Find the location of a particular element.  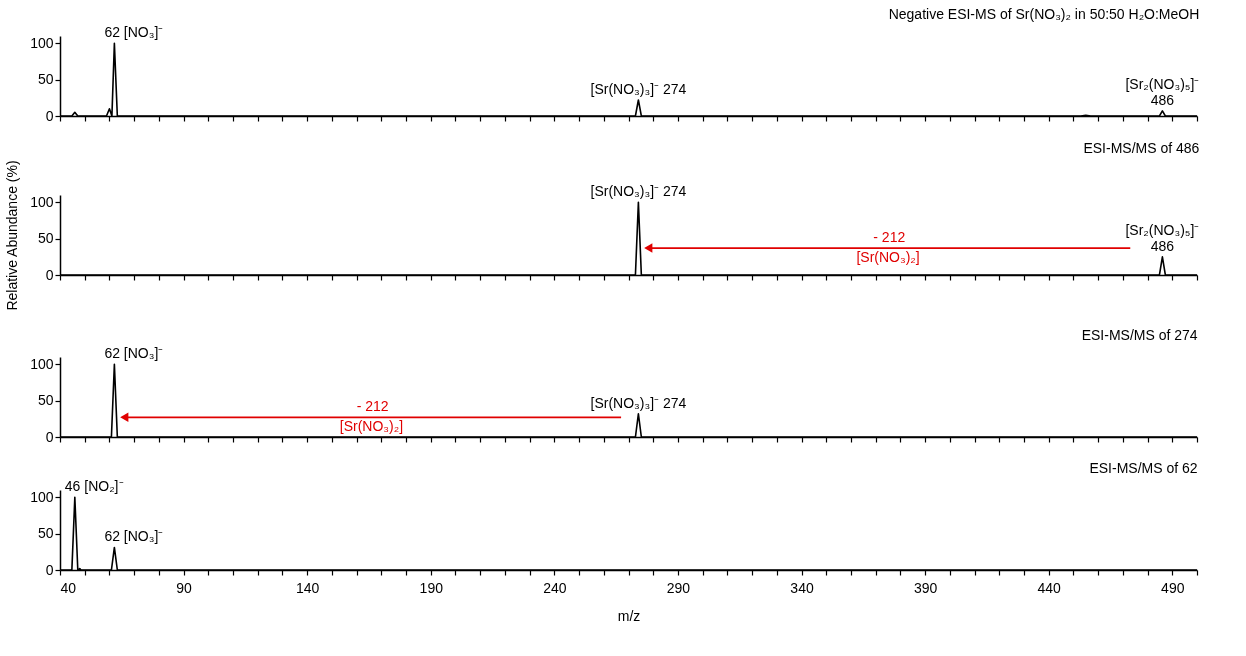

chart-title: ESI-MS/MS of 274 is located at coordinates (1139, 335).